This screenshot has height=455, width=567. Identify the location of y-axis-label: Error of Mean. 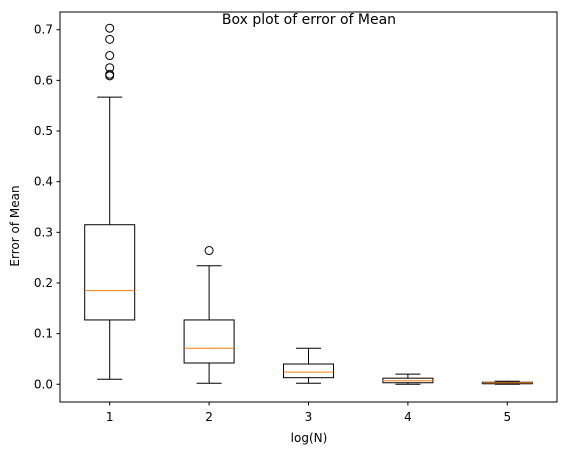
(15, 225).